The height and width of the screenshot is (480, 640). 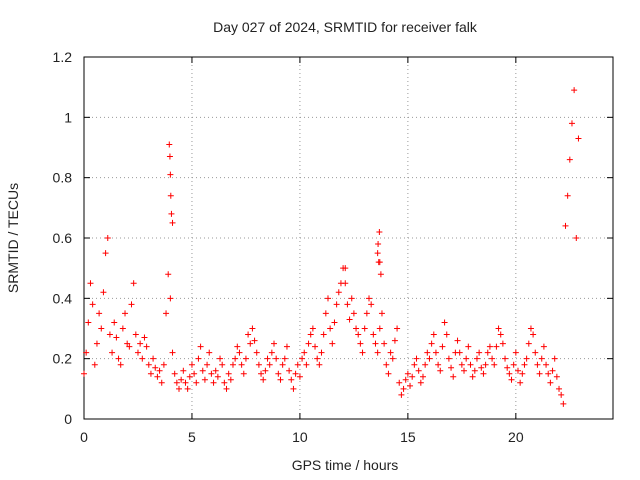 I want to click on x-axis-label: GPS time / hours, so click(x=345, y=465).